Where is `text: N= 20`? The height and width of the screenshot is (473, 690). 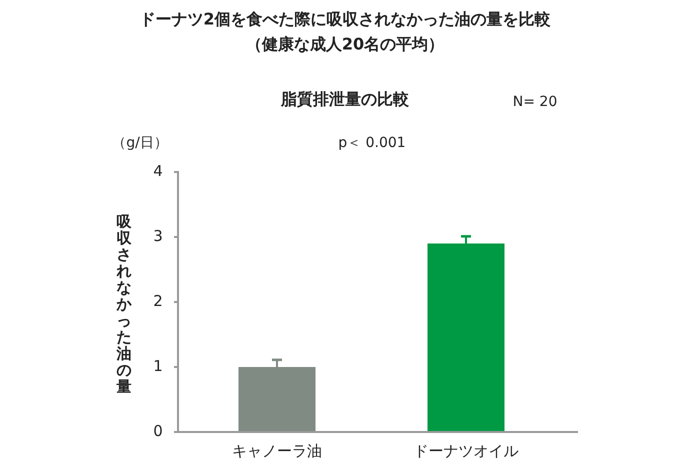 text: N= 20 is located at coordinates (535, 102).